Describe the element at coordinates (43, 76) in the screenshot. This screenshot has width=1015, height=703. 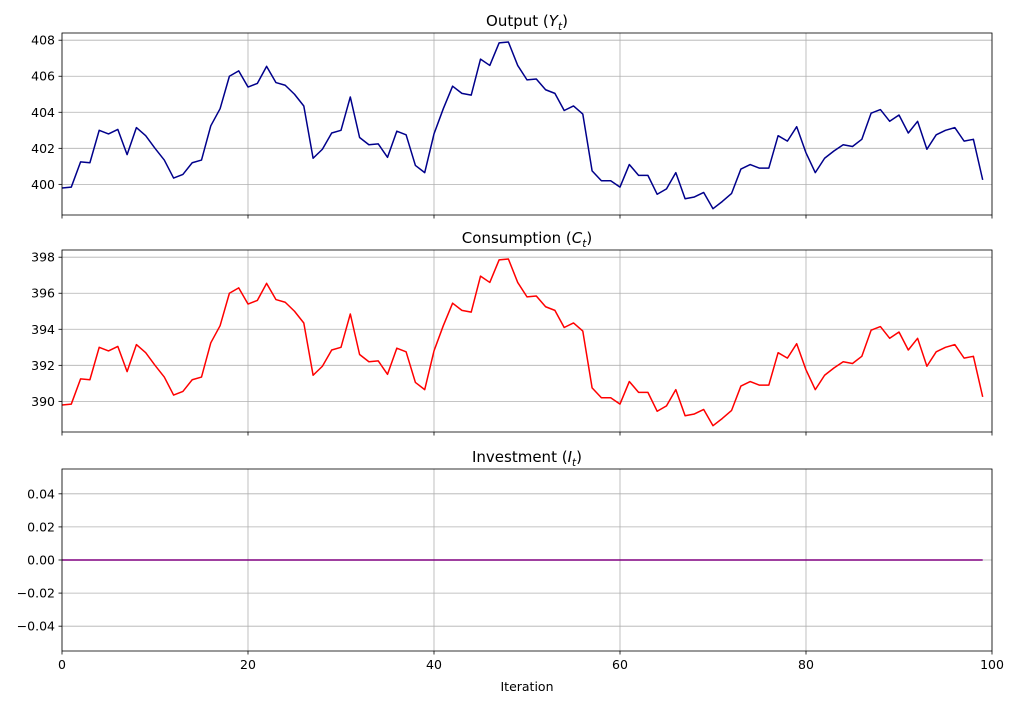
I see `y-tick-label: 406` at that location.